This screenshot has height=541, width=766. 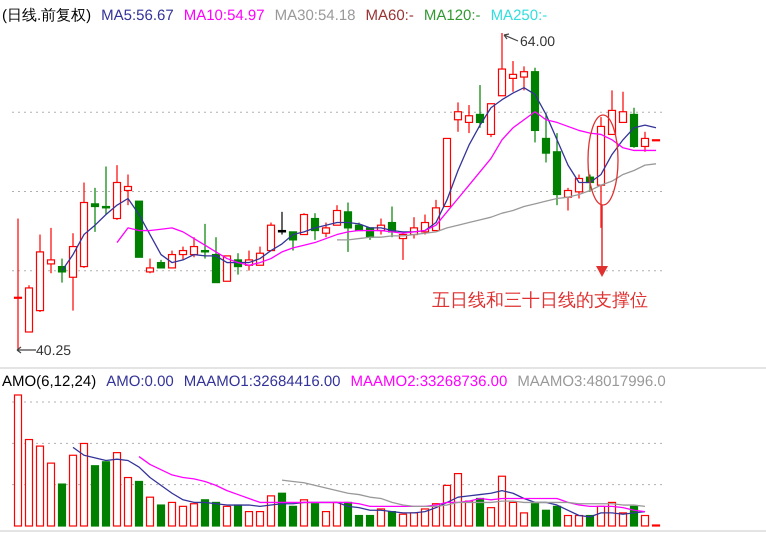 I want to click on text: MAAMO1:32684416.00, so click(x=262, y=381).